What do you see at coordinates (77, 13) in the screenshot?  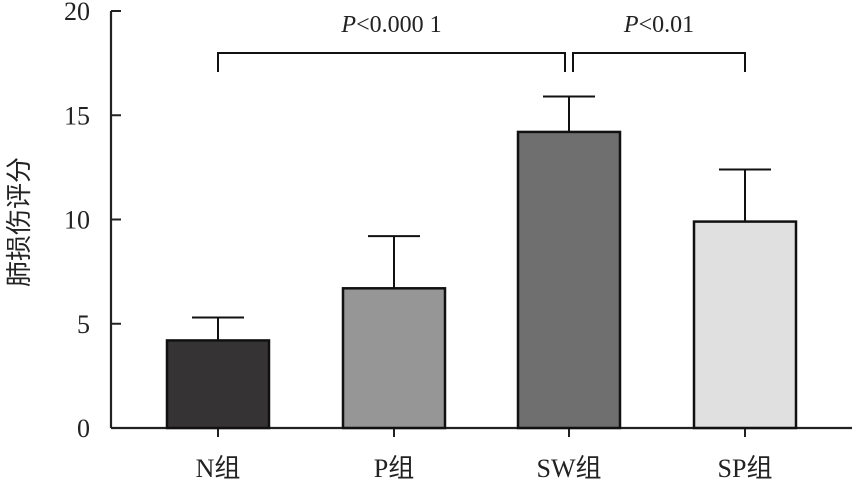 I see `y-tick-label: 20` at bounding box center [77, 13].